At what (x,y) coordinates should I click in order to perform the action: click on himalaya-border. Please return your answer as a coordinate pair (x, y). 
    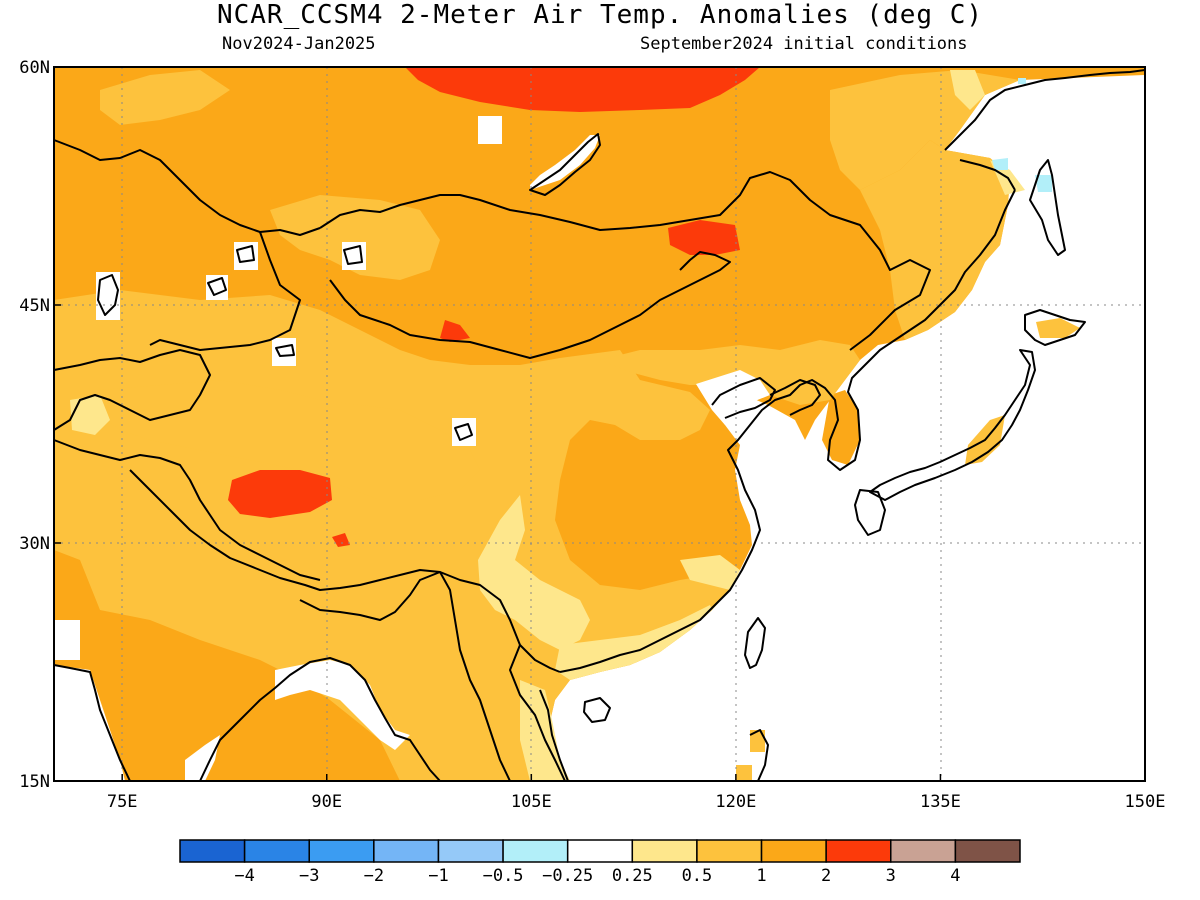
    Looking at the image, I should click on (285, 530).